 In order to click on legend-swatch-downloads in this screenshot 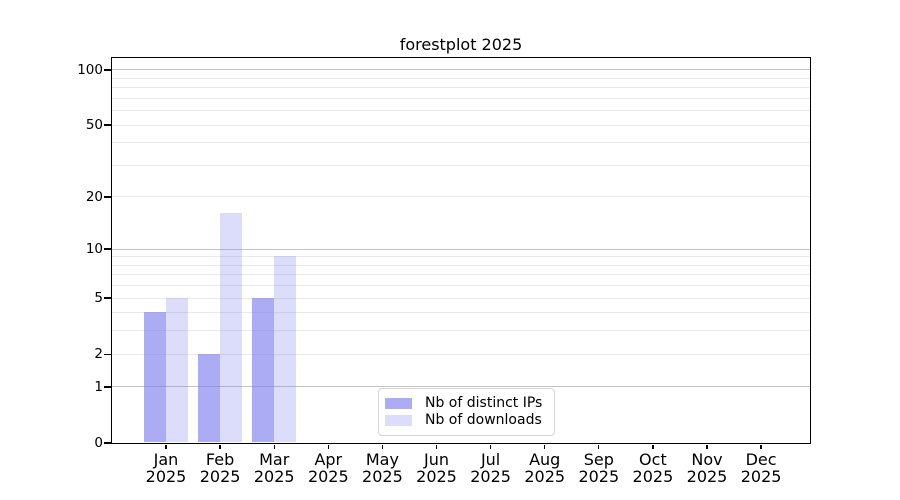, I will do `click(398, 420)`.